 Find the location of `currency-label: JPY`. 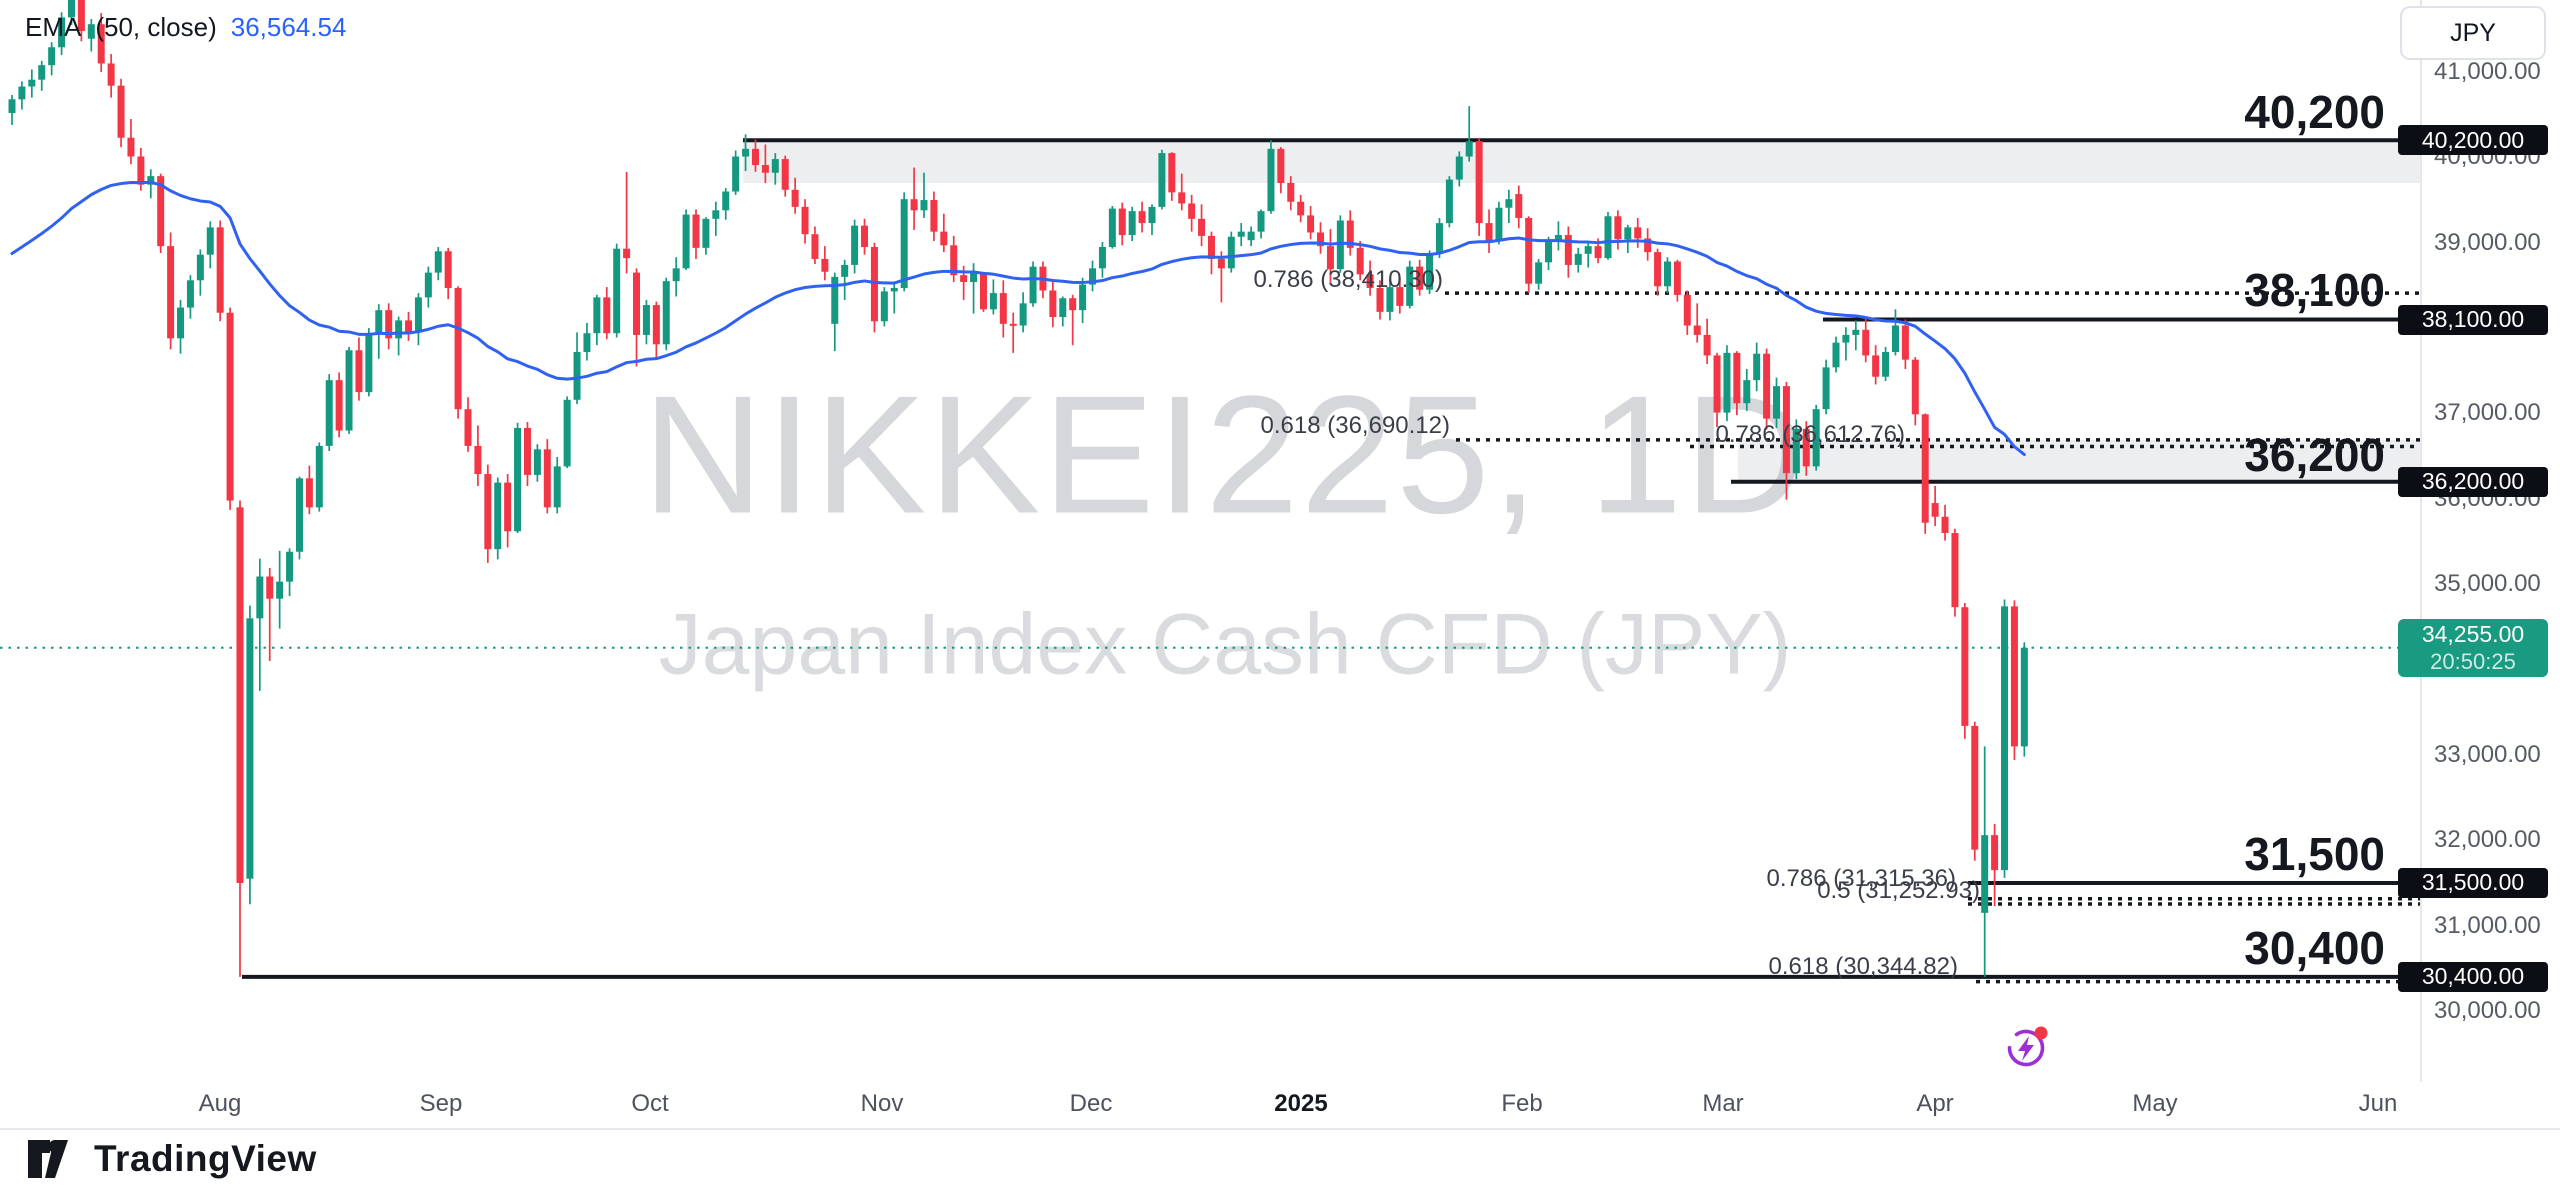

currency-label: JPY is located at coordinates (2473, 32).